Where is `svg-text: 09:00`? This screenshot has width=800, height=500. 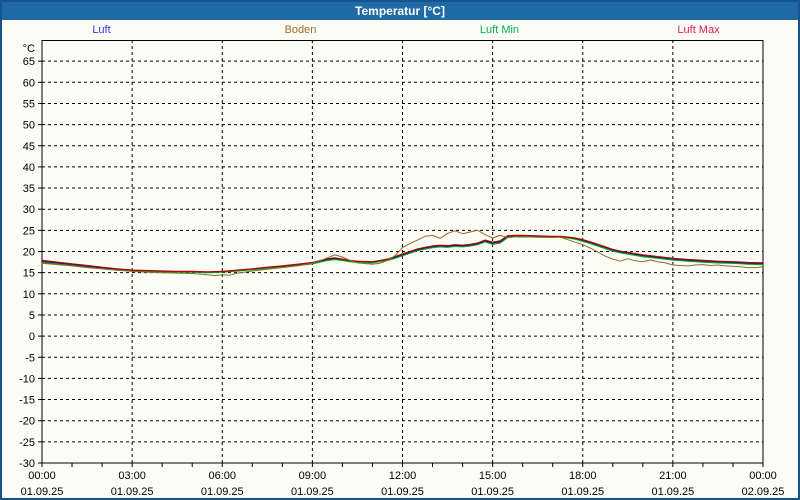 svg-text: 09:00 is located at coordinates (313, 476).